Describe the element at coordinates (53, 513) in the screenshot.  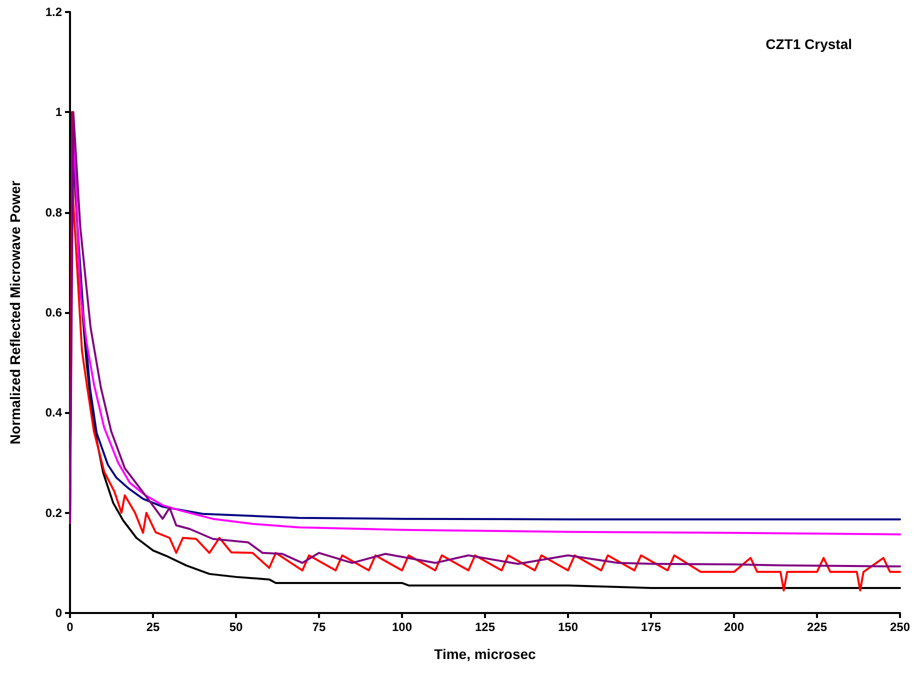
I see `y-tick-label: 0.2` at that location.